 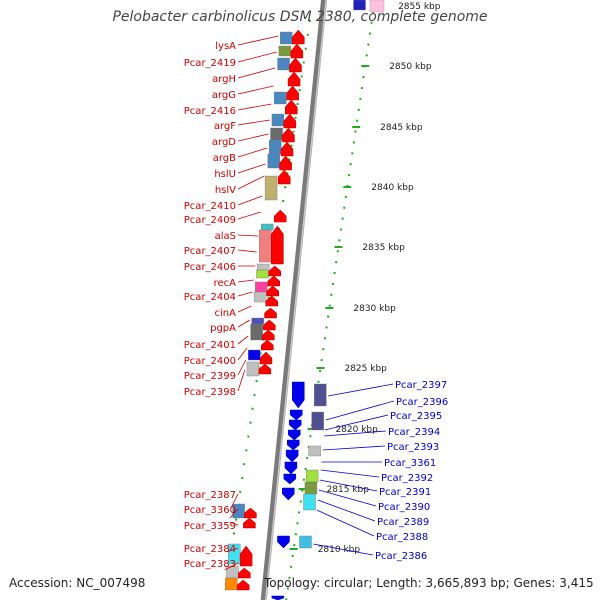 What do you see at coordinates (225, 283) in the screenshot?
I see `gene-label-recA: recA` at bounding box center [225, 283].